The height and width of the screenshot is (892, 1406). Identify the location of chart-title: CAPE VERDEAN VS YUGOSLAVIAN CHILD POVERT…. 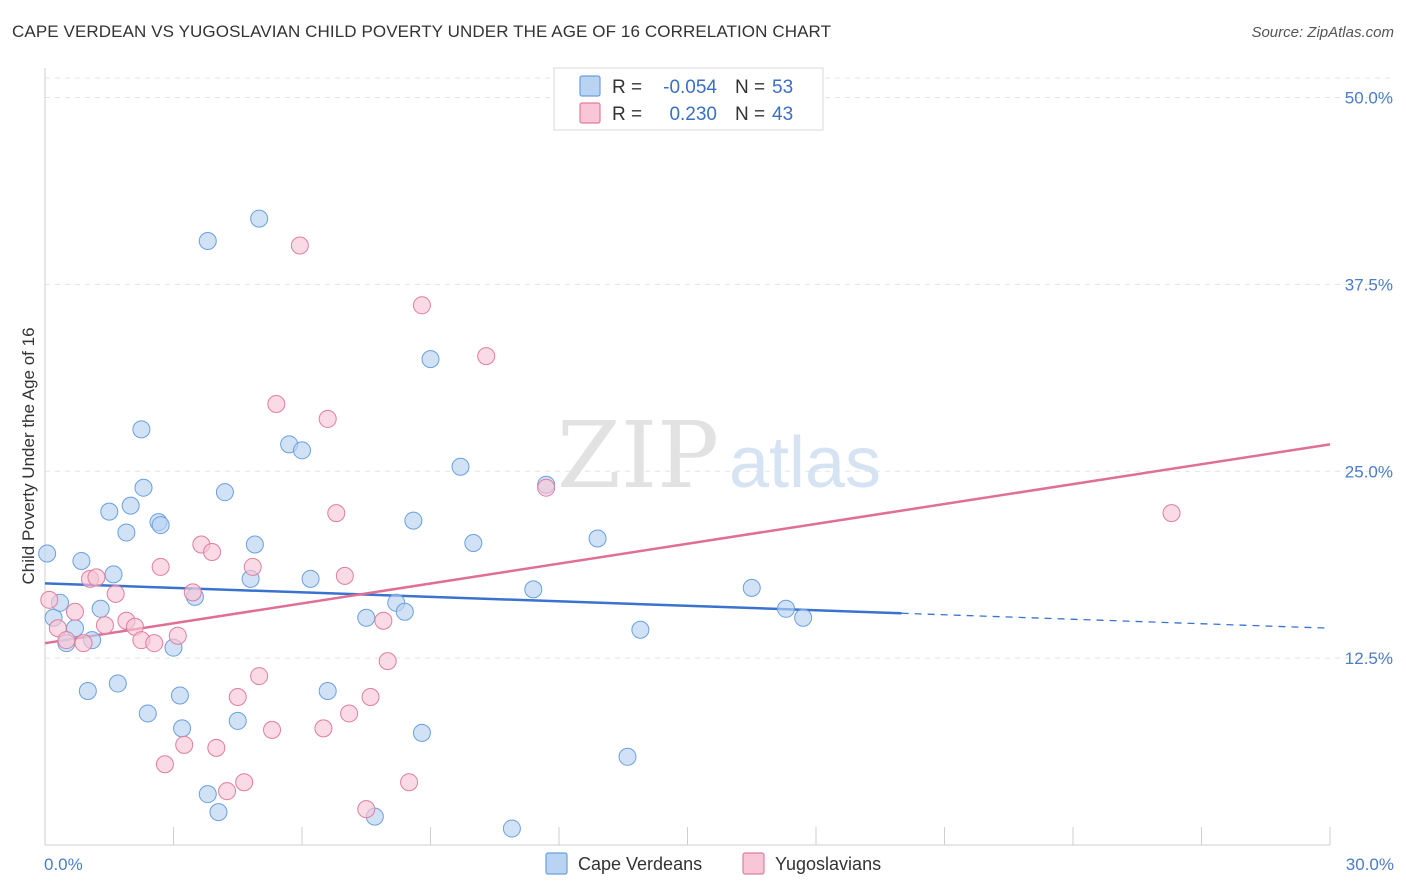
(422, 31).